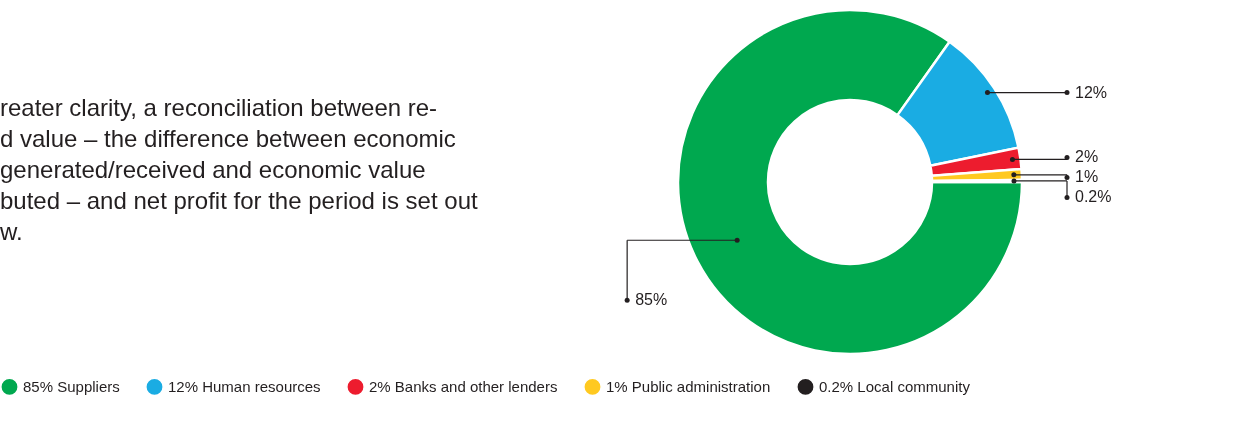 The width and height of the screenshot is (1248, 429). I want to click on data-label: 12%, so click(1091, 92).